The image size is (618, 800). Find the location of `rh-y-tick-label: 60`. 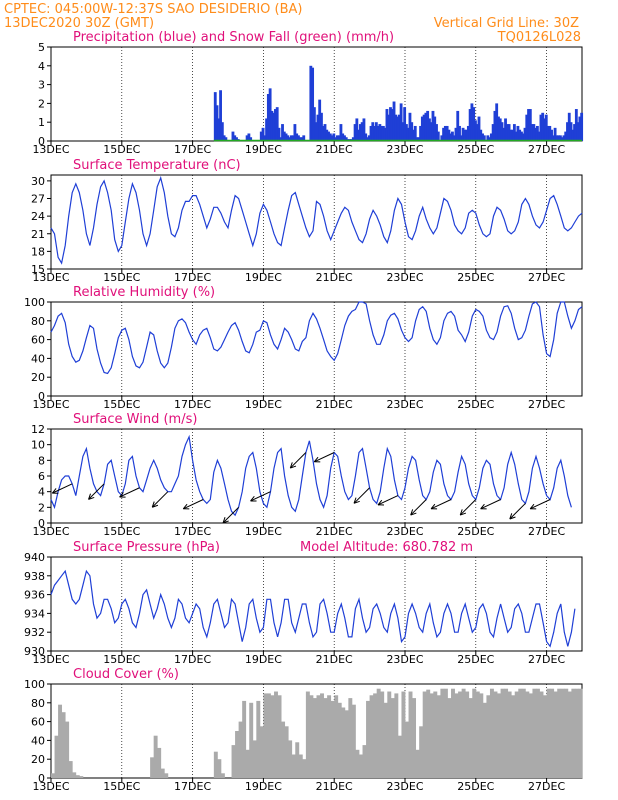

rh-y-tick-label: 60 is located at coordinates (38, 340).